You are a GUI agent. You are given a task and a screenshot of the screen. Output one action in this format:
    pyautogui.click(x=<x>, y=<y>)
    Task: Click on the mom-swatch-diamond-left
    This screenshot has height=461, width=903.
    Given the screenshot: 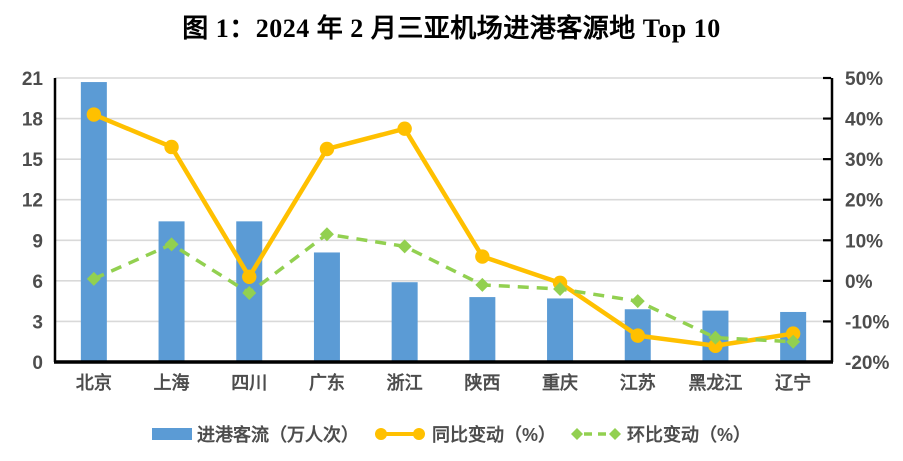 What is the action you would take?
    pyautogui.click(x=577, y=434)
    